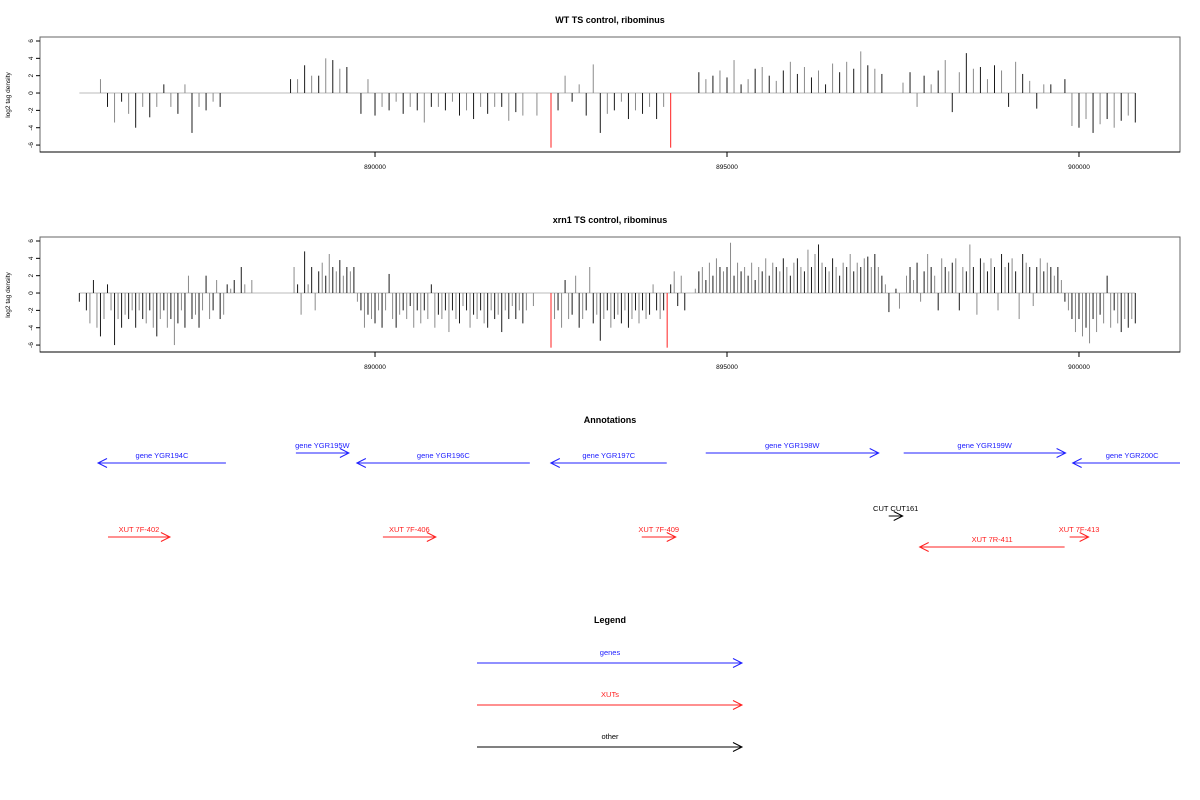 This screenshot has width=1200, height=800. Describe the element at coordinates (792, 445) in the screenshot. I see `feature-label: gene YGR198W` at that location.